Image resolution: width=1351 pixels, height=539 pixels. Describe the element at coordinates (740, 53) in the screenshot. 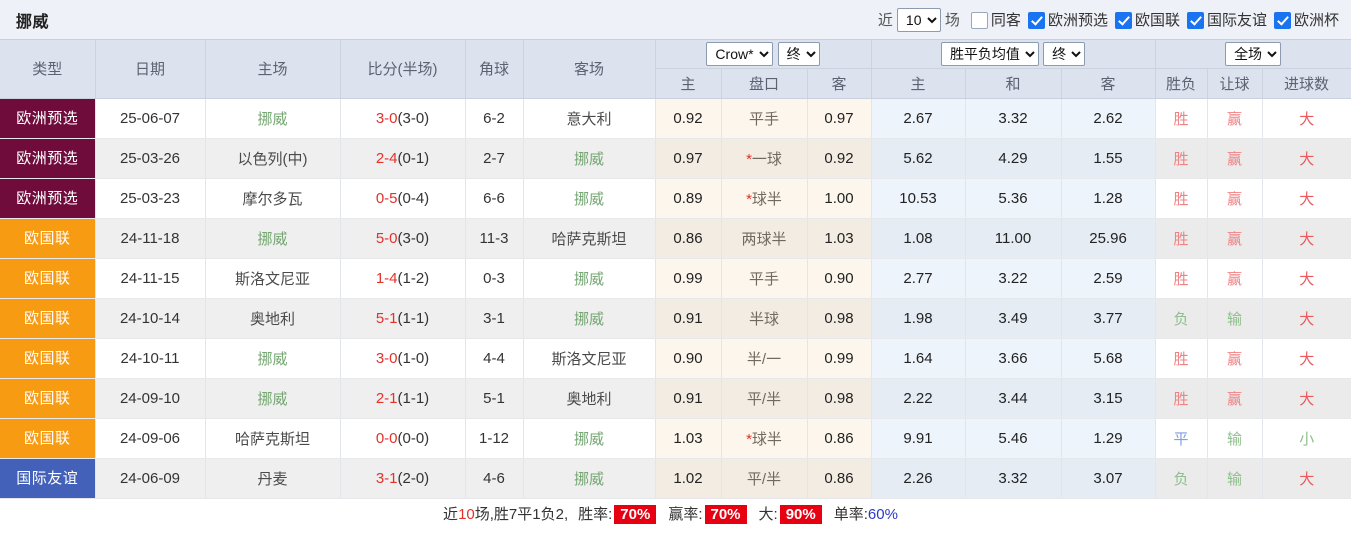

I see `bookmaker-select: Crow*` at that location.